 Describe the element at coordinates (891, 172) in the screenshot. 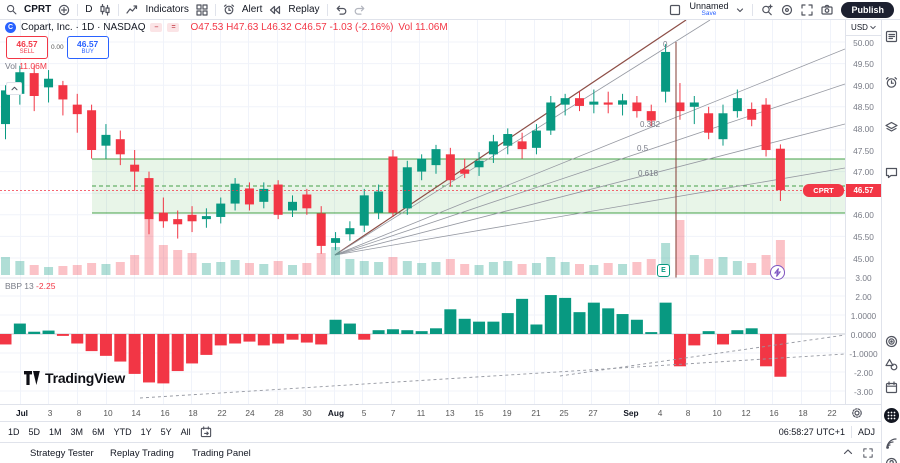

I see `chat-icon` at that location.